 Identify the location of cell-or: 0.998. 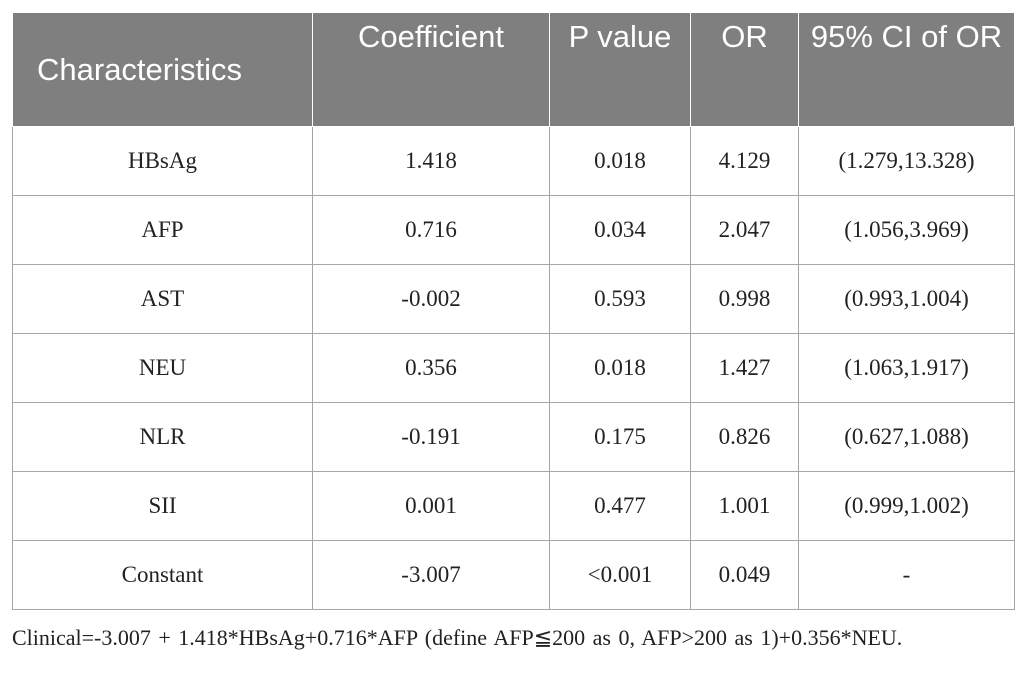
(744, 299).